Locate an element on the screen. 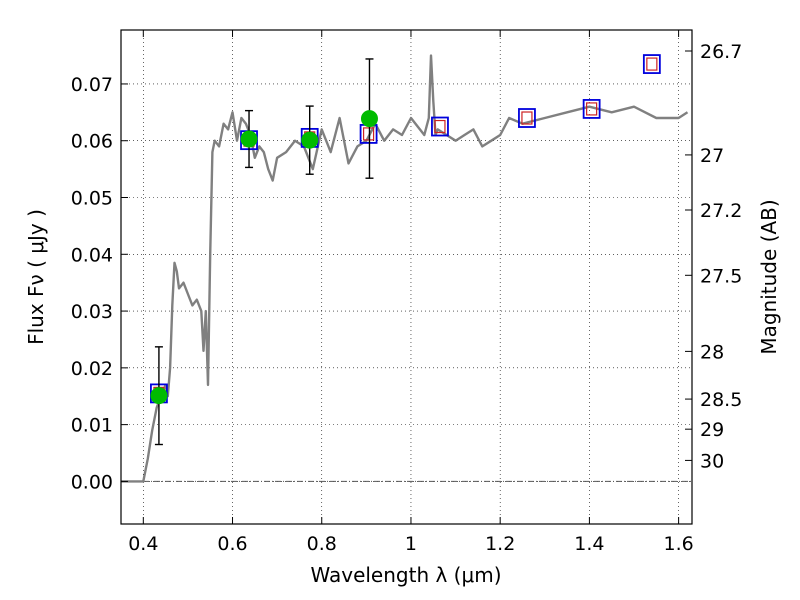 The image size is (800, 600). y2-tick-label: 26.7 is located at coordinates (721, 52).